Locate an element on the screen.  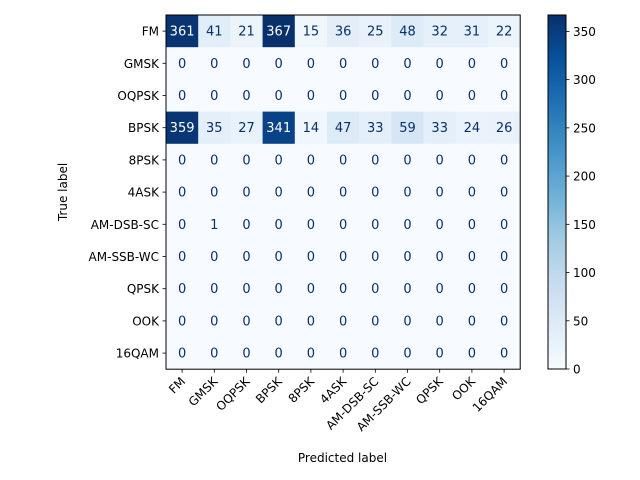
cell-value-label: 22 is located at coordinates (504, 32).